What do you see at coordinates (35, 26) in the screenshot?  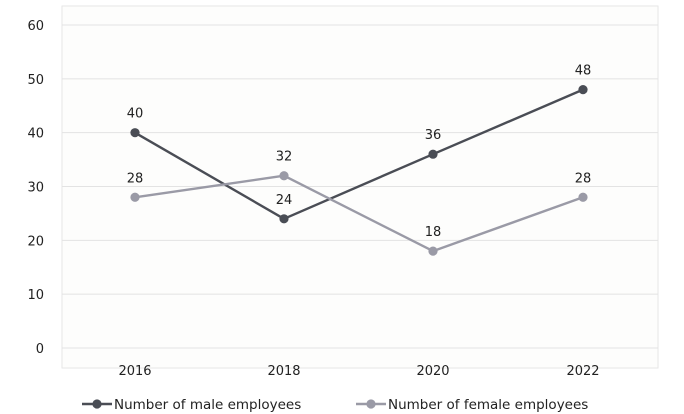 I see `y-tick-label: 60` at bounding box center [35, 26].